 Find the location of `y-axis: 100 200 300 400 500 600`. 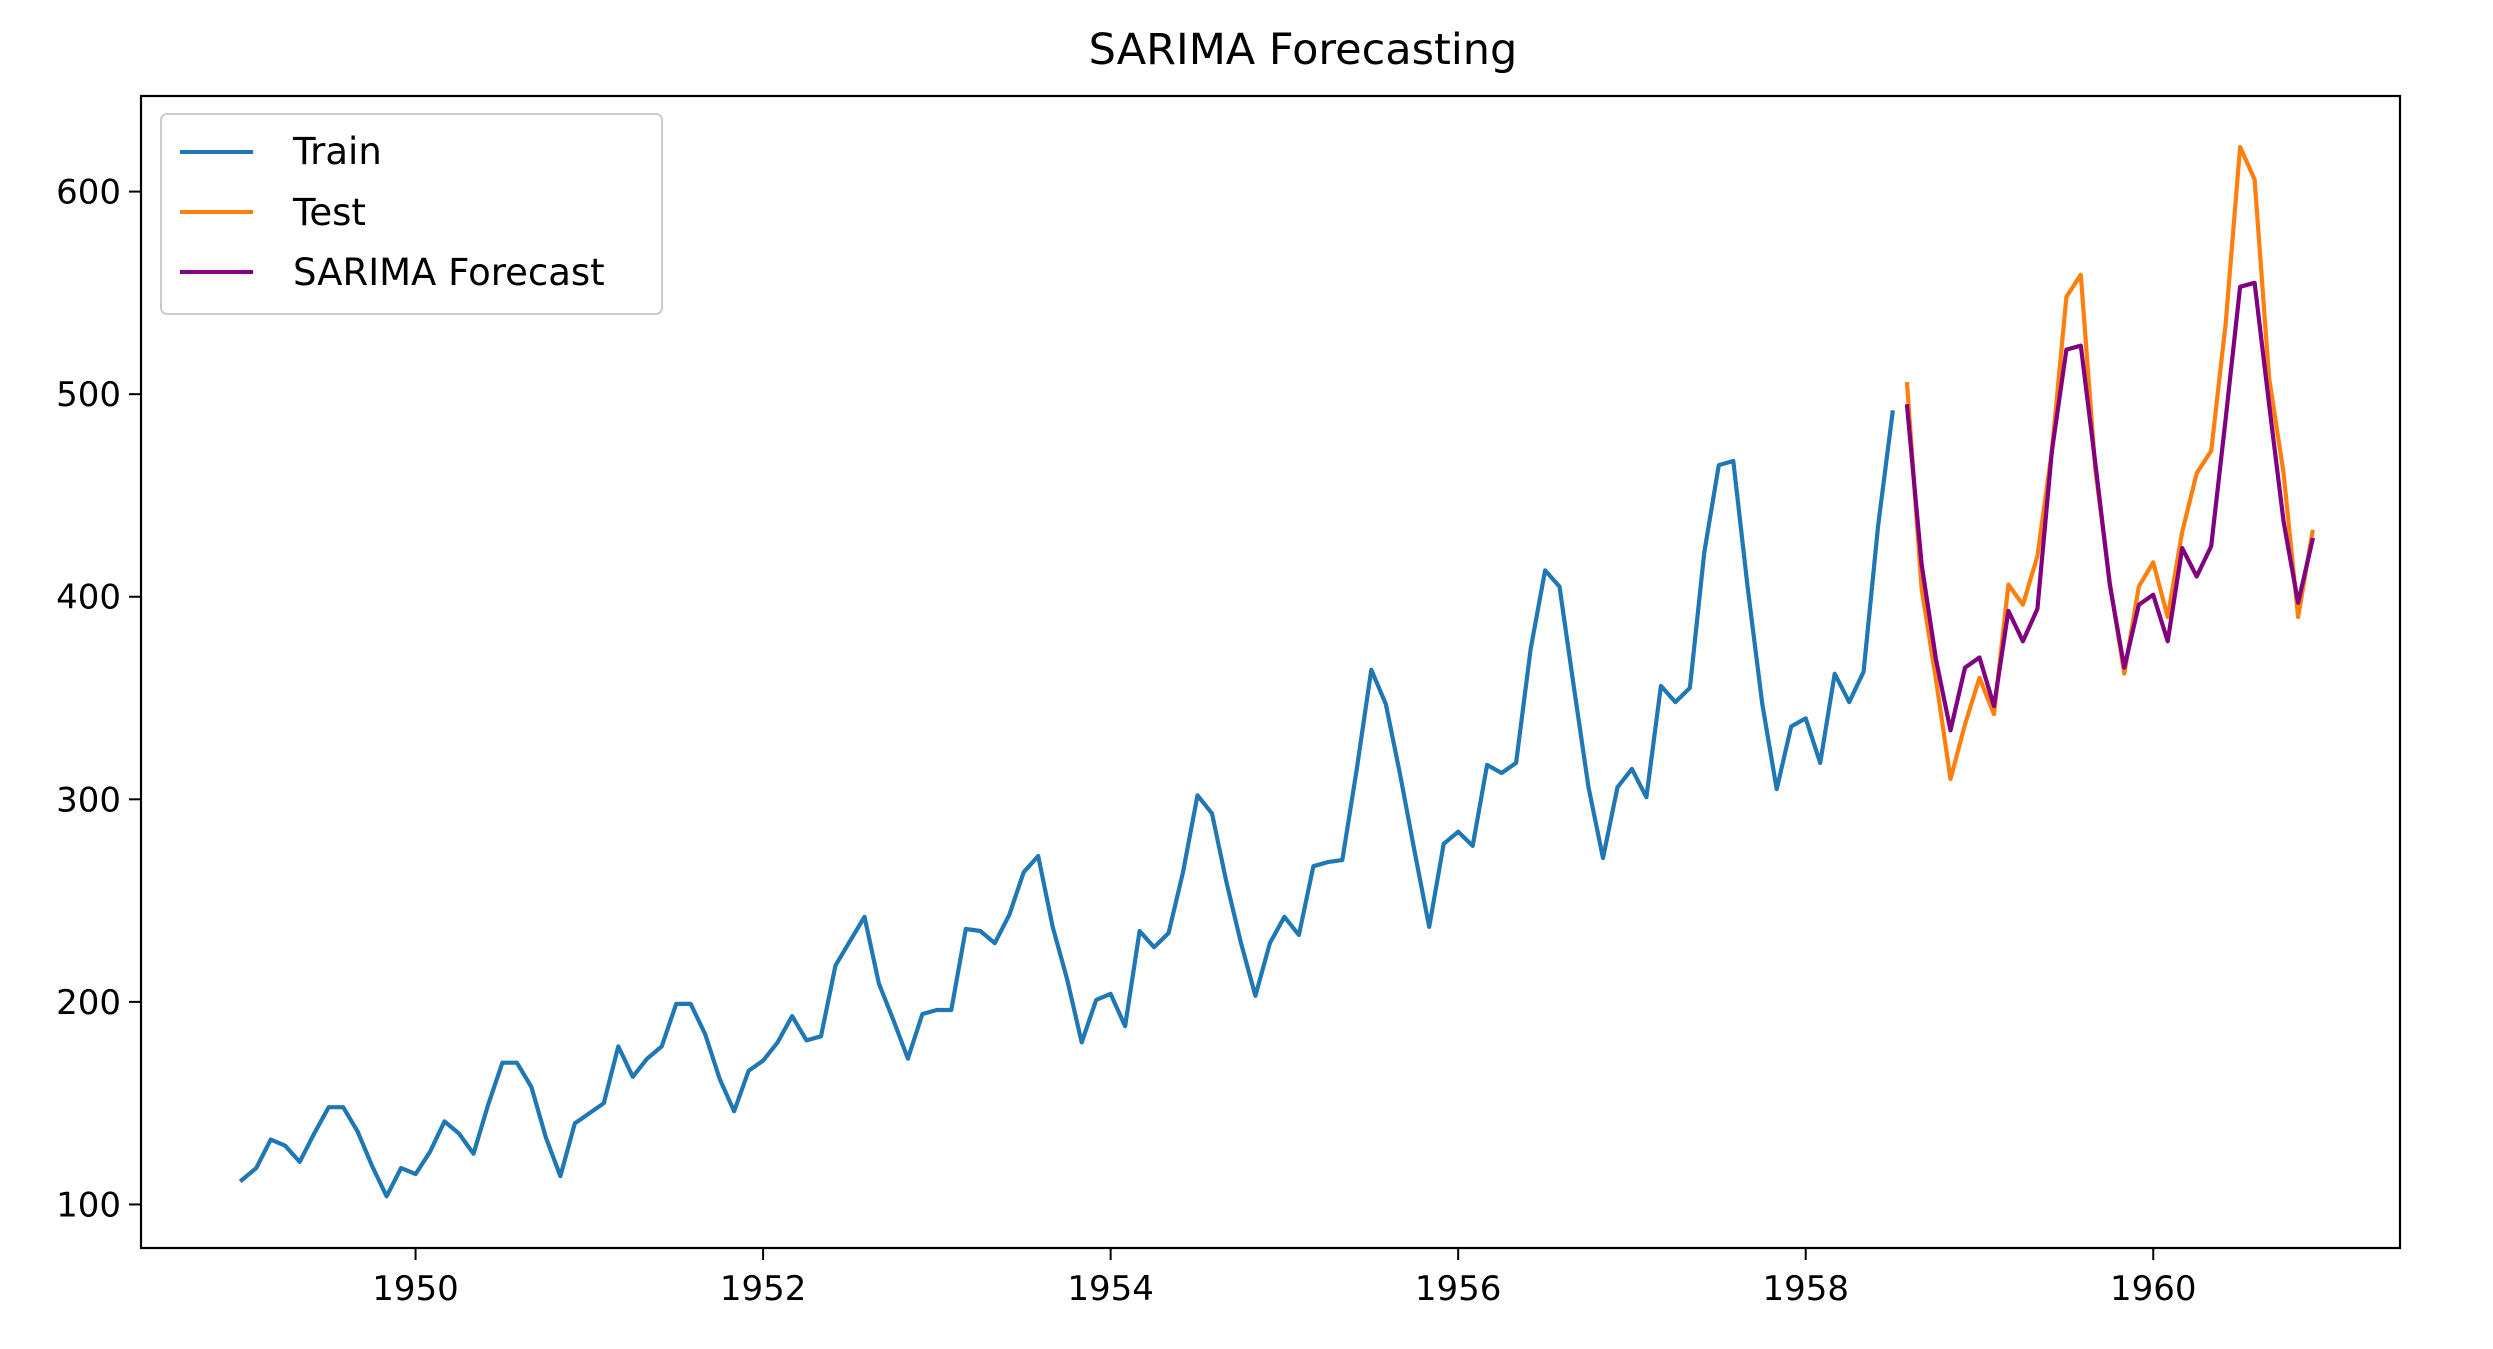

y-axis: 100 200 300 400 500 600 is located at coordinates (98, 699).